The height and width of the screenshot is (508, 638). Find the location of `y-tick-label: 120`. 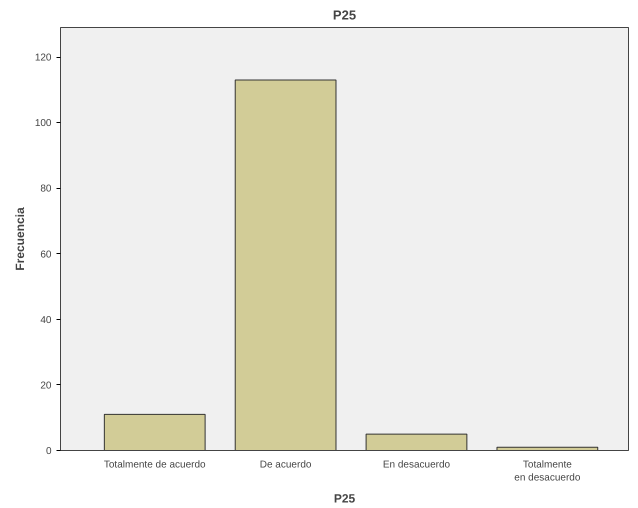

y-tick-label: 120 is located at coordinates (43, 58).